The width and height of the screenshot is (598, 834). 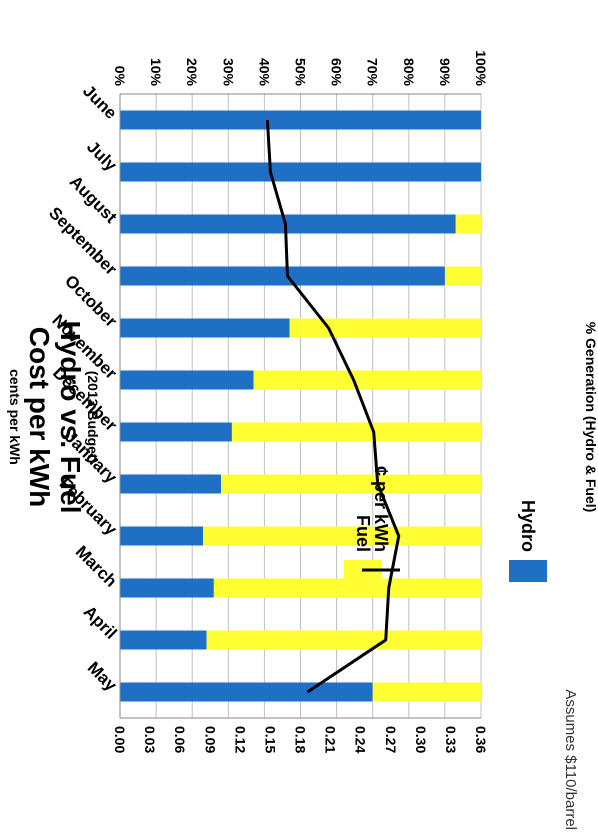 I want to click on legend-label-fuel: Fuel, so click(x=363, y=533).